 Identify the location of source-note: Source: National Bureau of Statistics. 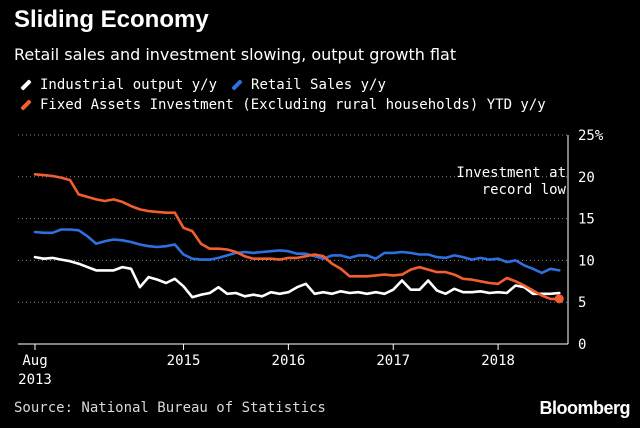
(170, 408).